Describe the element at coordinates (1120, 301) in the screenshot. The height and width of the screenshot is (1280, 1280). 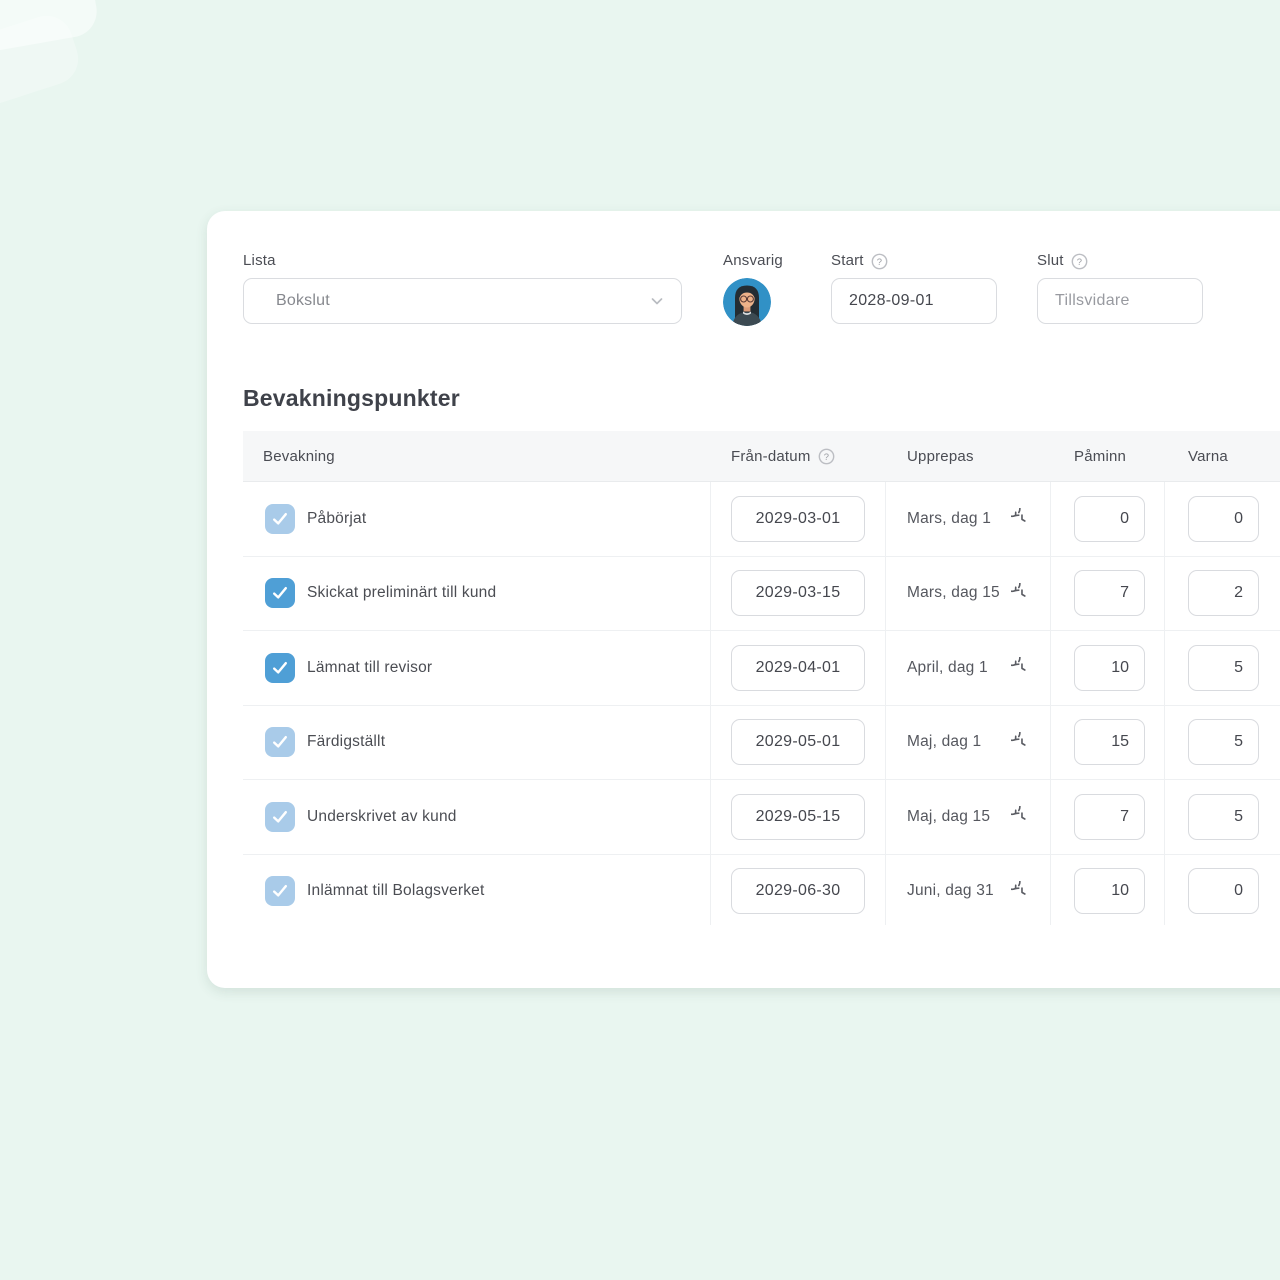
I see `slut-input` at that location.